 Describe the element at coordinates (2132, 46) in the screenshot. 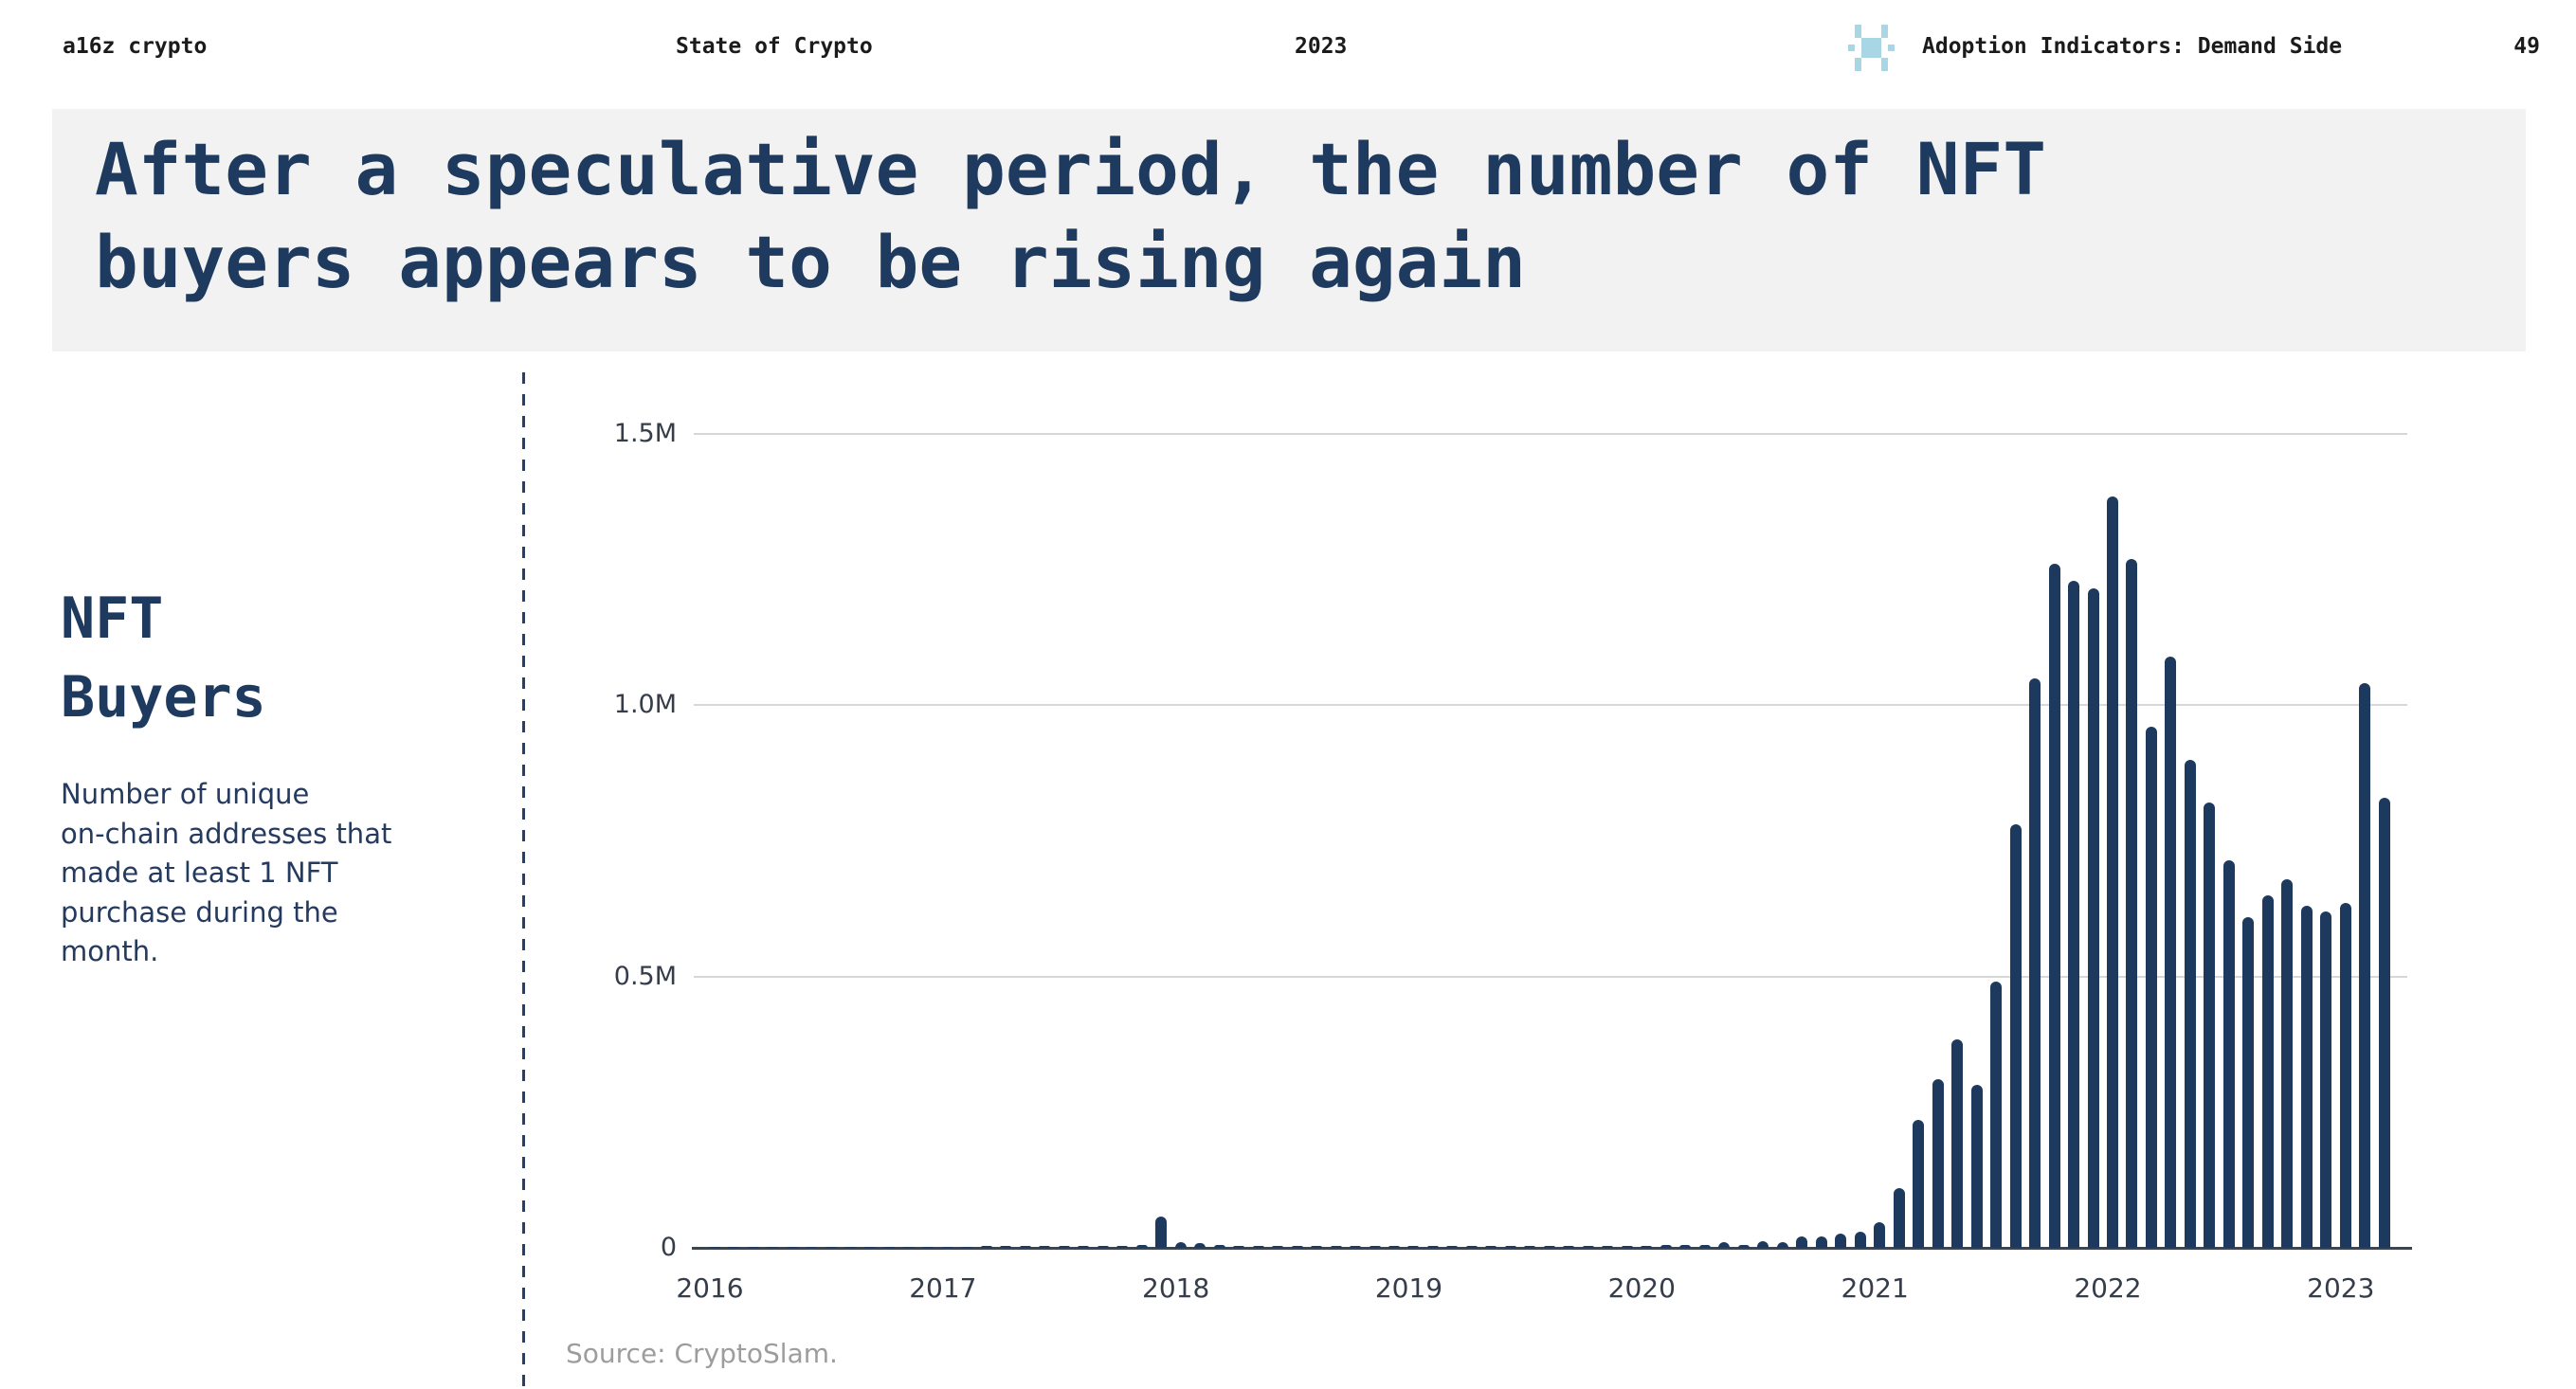

I see `header-section-label: Adoption Indicators: Demand Side` at that location.